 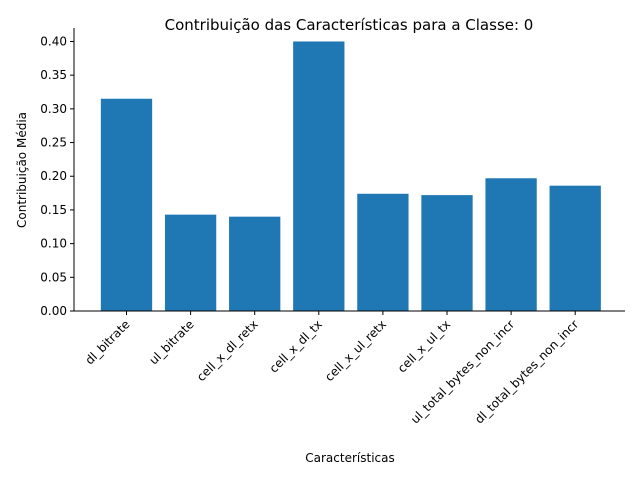 What do you see at coordinates (107, 342) in the screenshot?
I see `x-tick-label: dl_bitrate` at bounding box center [107, 342].